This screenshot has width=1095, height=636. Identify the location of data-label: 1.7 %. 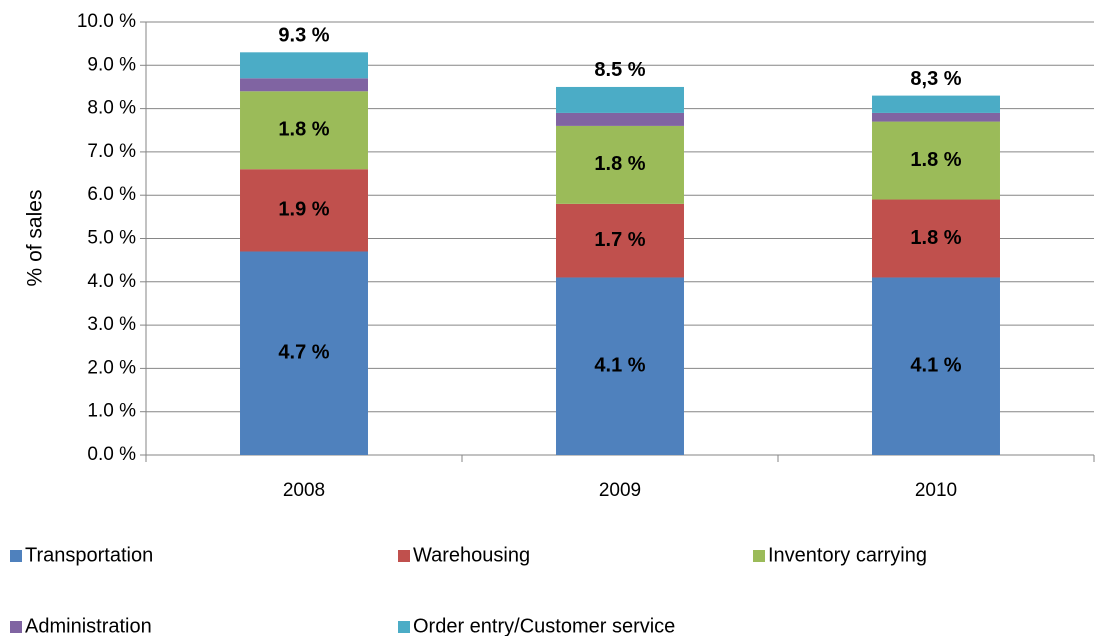
(619, 240).